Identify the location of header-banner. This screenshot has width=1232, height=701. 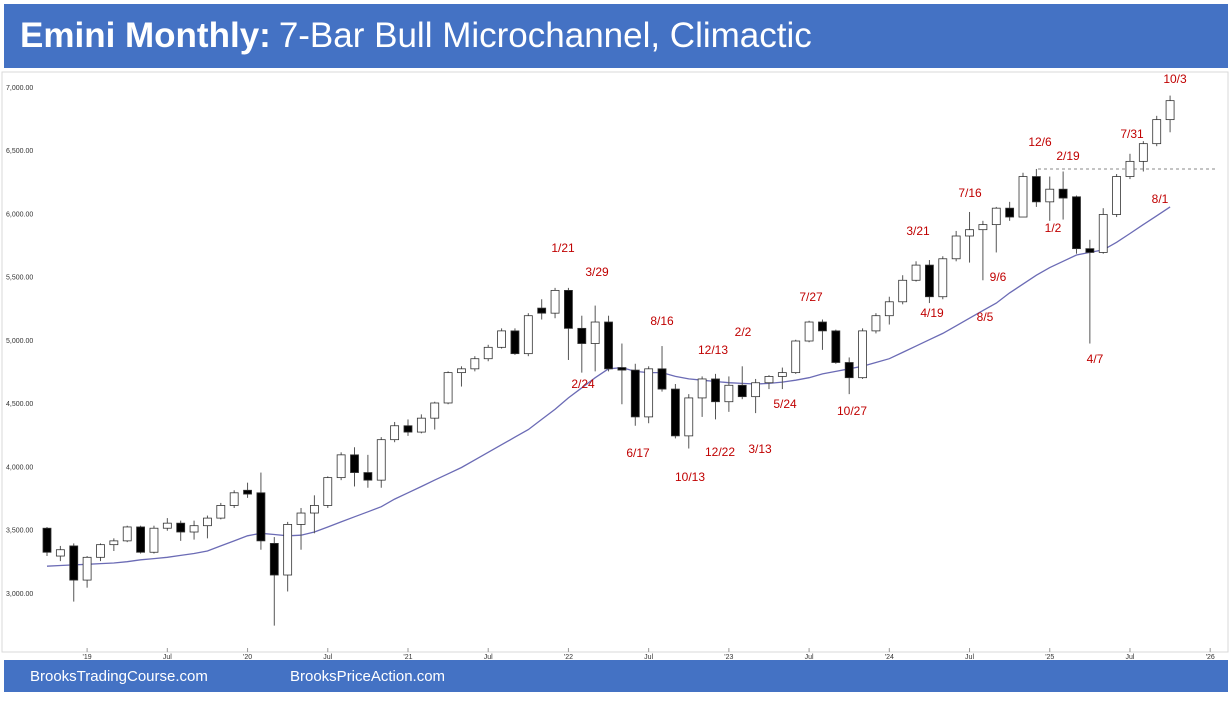
(616, 36).